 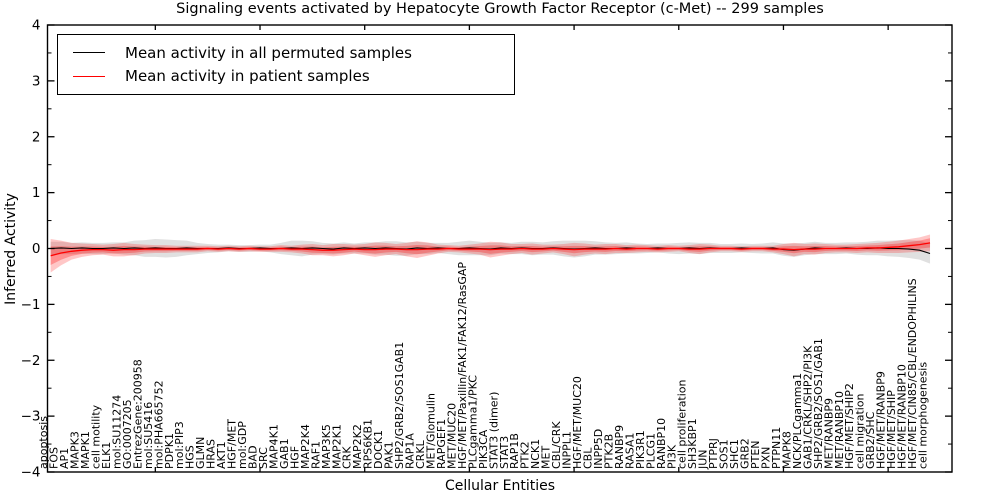 I want to click on x-category-label: mol:PHA665752, so click(x=158, y=424).